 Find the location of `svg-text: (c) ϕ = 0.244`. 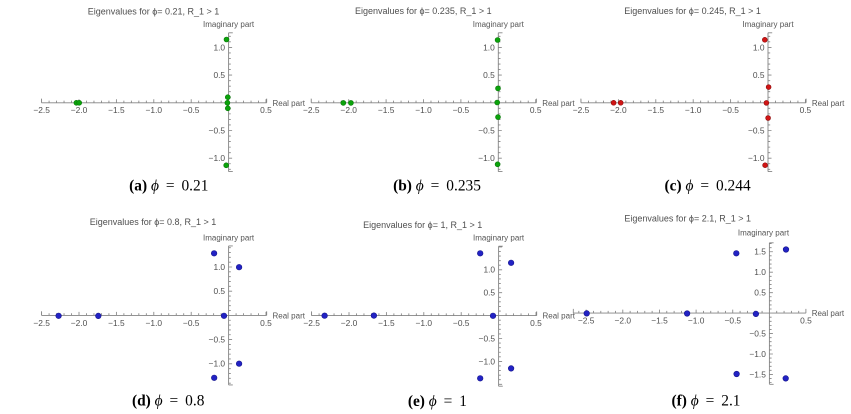

svg-text: (c) ϕ = 0.244 is located at coordinates (708, 186).